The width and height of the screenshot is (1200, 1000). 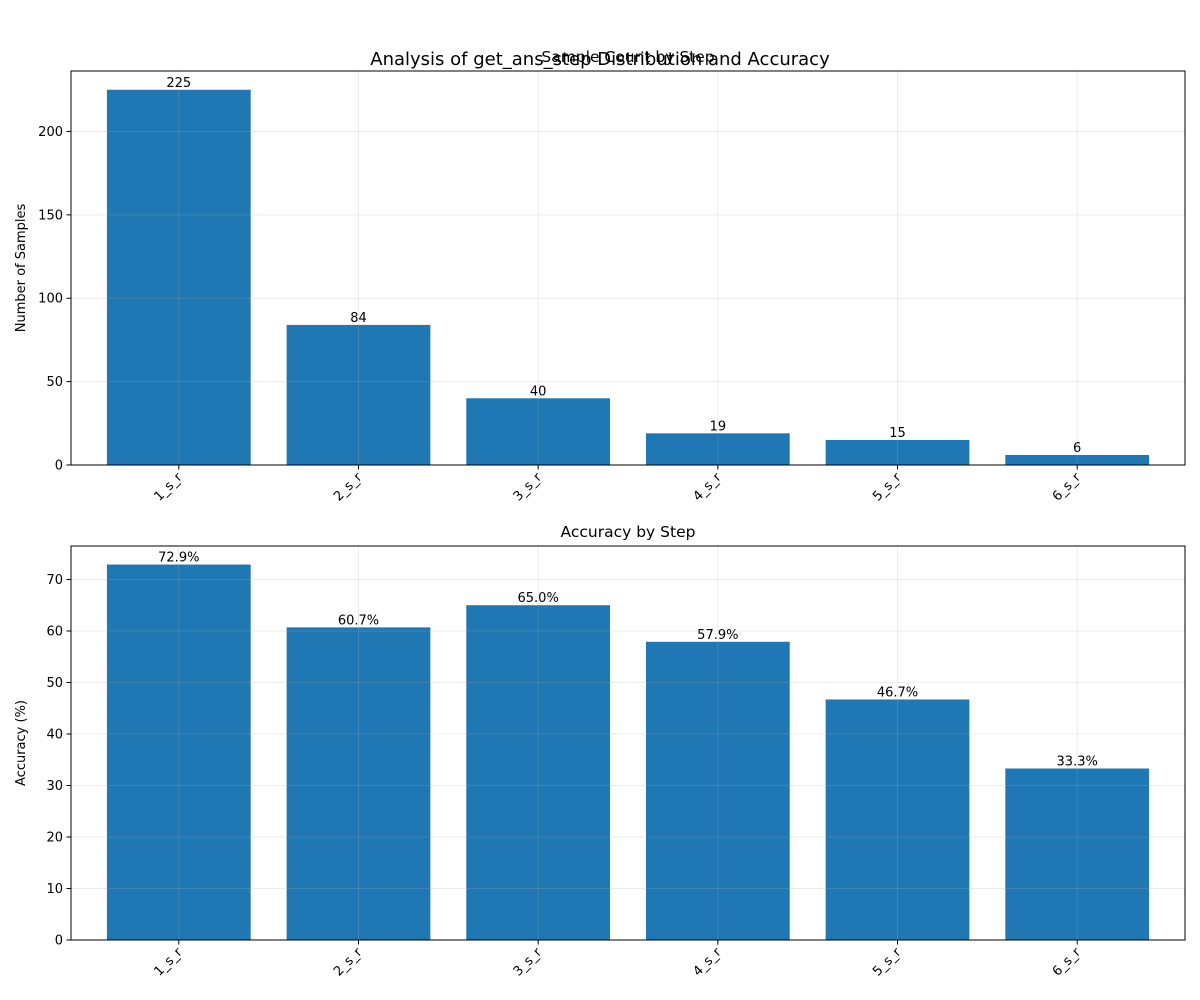 I want to click on accuracy-xtick-label: 4_s_r, so click(x=707, y=962).